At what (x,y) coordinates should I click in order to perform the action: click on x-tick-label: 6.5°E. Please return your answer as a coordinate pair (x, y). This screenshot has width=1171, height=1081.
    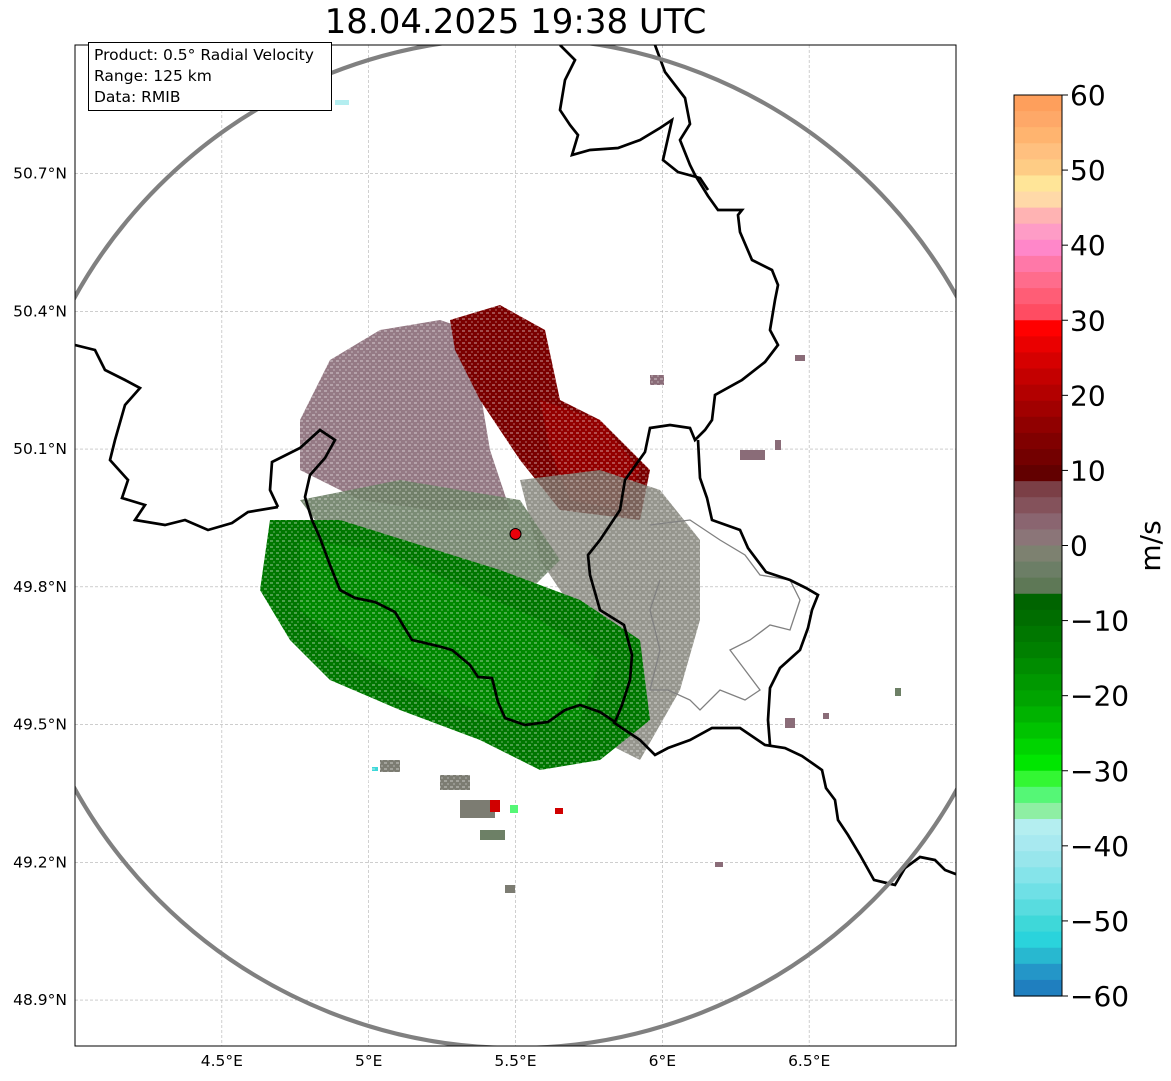
    Looking at the image, I should click on (809, 1061).